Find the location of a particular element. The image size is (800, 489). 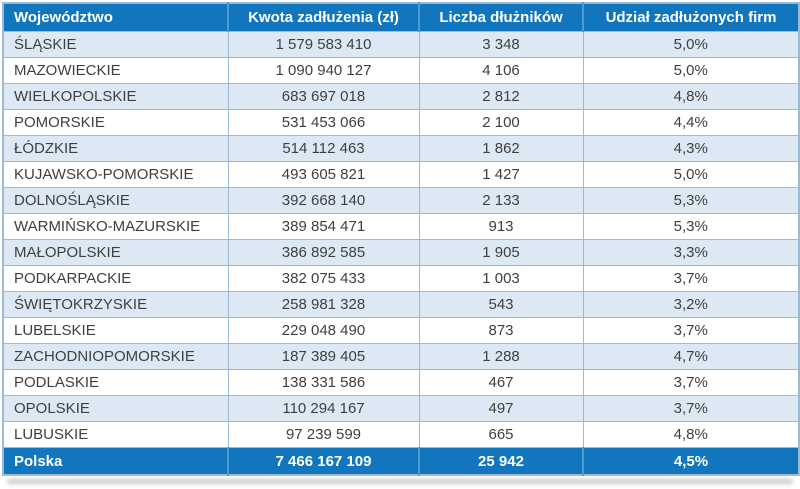

table-cell: 1 288 is located at coordinates (501, 356).